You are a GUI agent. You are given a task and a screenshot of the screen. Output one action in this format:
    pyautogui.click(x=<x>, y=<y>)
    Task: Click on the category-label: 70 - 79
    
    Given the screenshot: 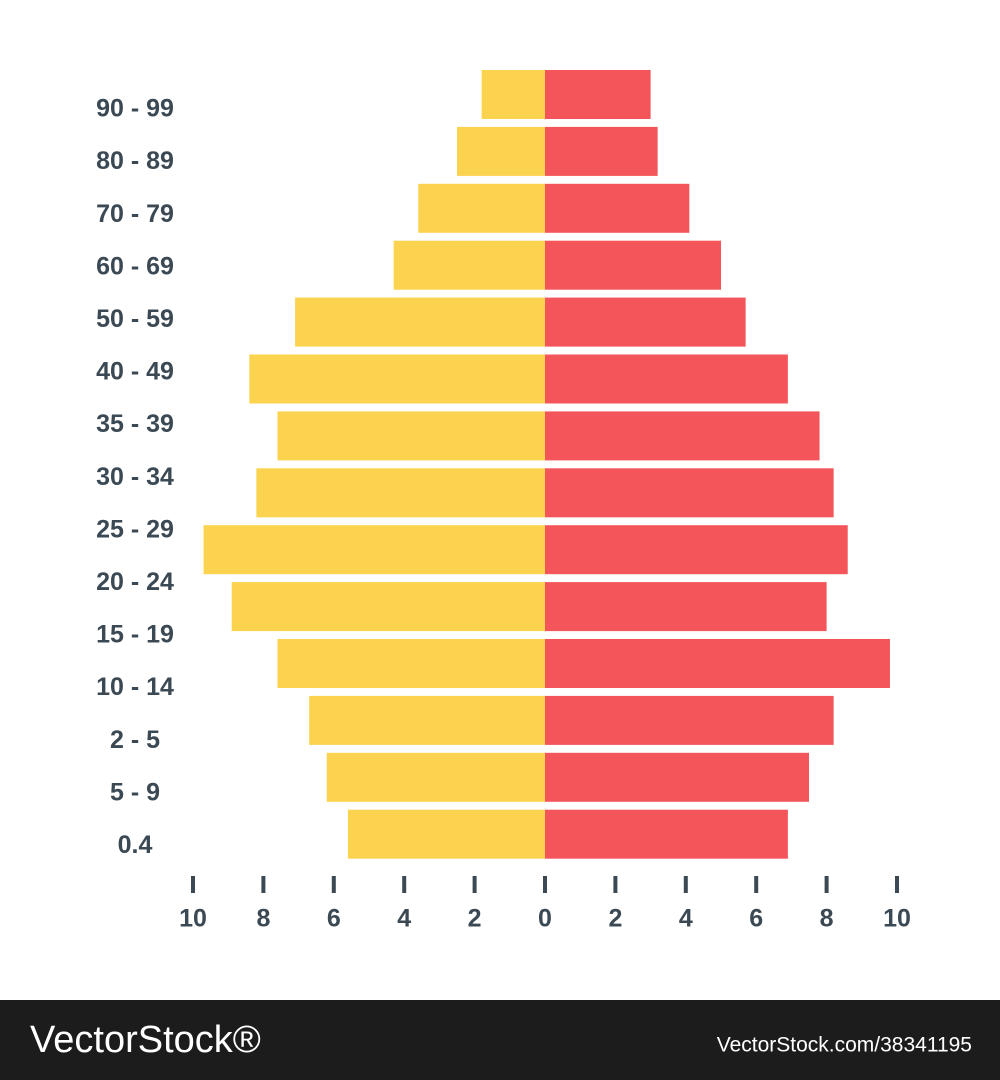 What is the action you would take?
    pyautogui.click(x=135, y=214)
    